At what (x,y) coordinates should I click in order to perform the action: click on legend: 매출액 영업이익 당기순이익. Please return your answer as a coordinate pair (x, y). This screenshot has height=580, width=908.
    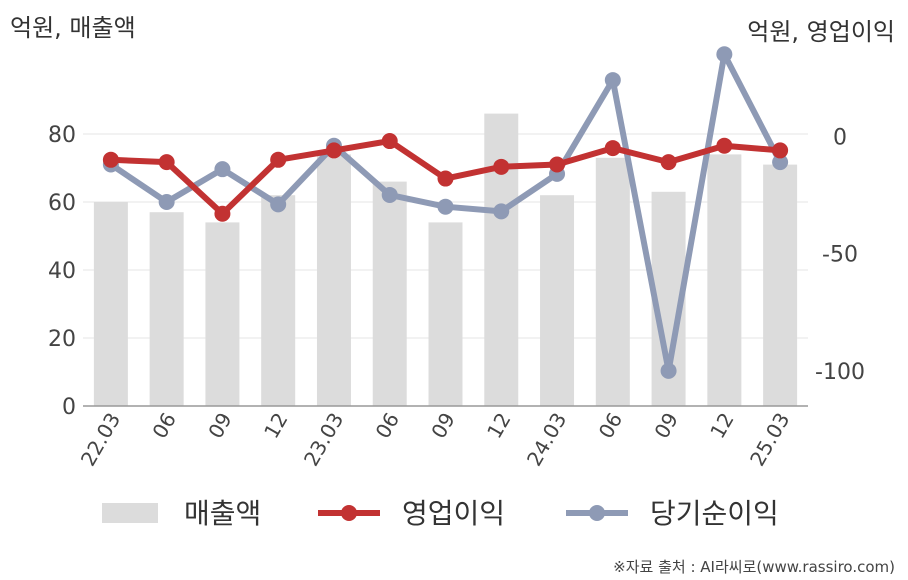
    Looking at the image, I should click on (440, 513).